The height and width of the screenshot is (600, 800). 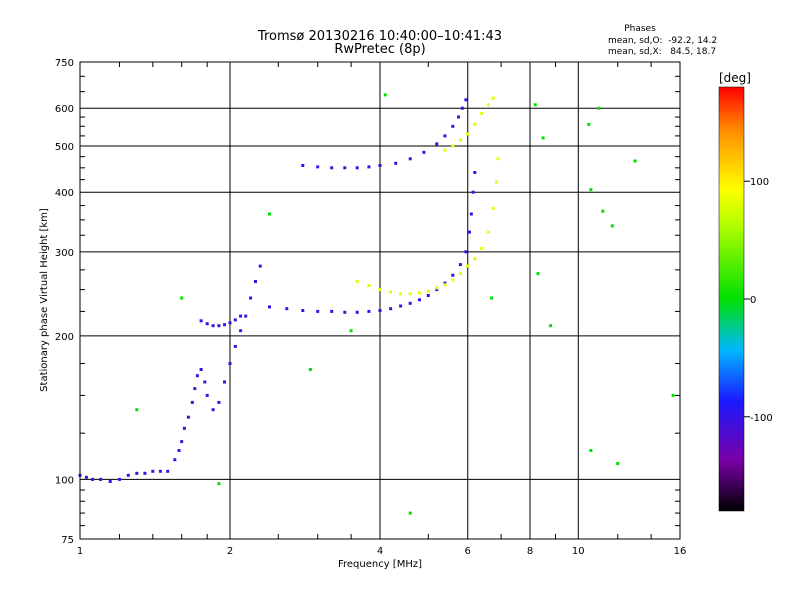 I want to click on y-tick-label: 200, so click(x=64, y=337).